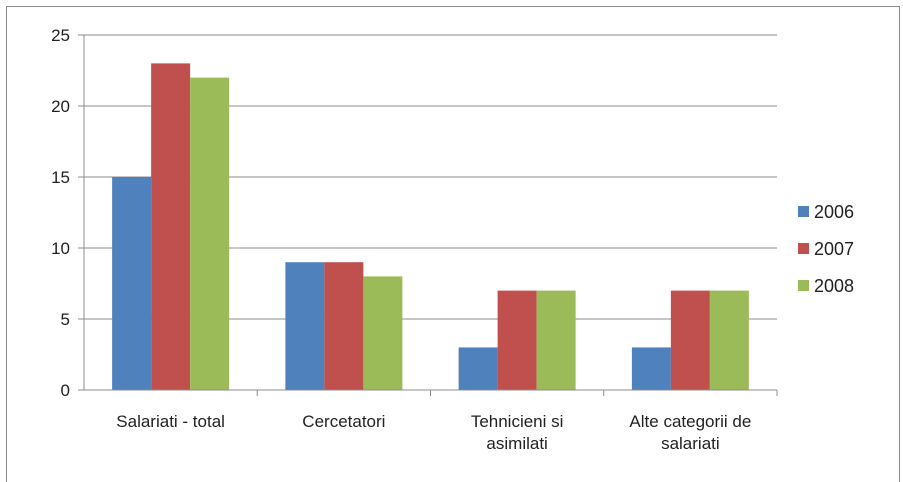 The height and width of the screenshot is (482, 903). Describe the element at coordinates (170, 421) in the screenshot. I see `x-category-label: Salariati - total` at that location.